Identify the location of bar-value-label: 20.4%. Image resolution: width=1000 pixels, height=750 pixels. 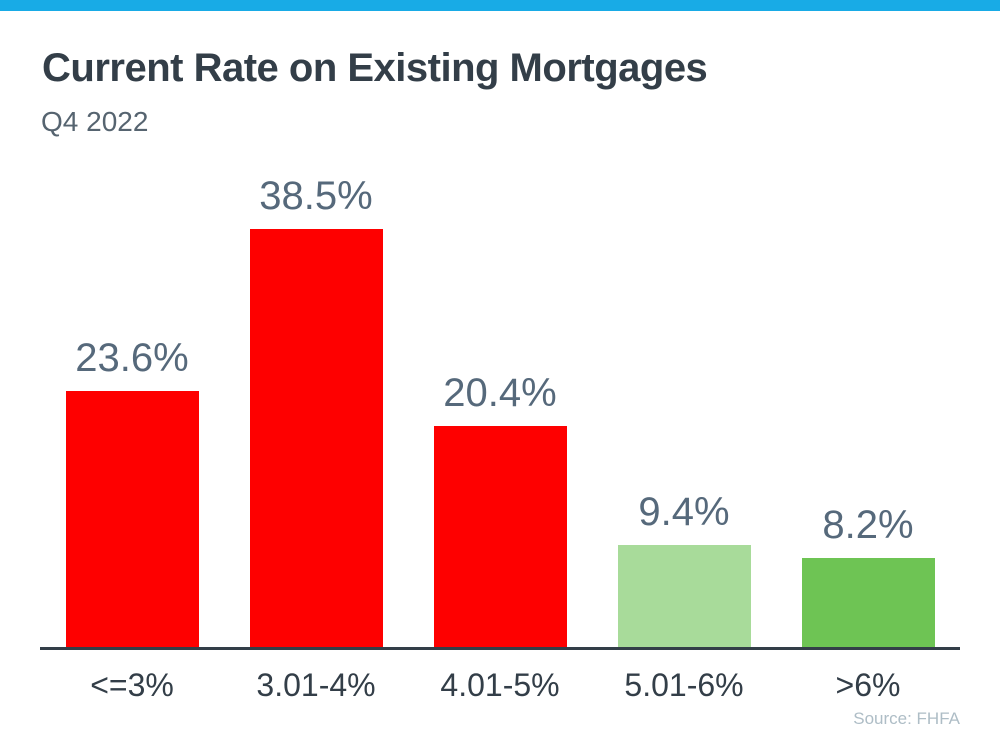
(500, 393).